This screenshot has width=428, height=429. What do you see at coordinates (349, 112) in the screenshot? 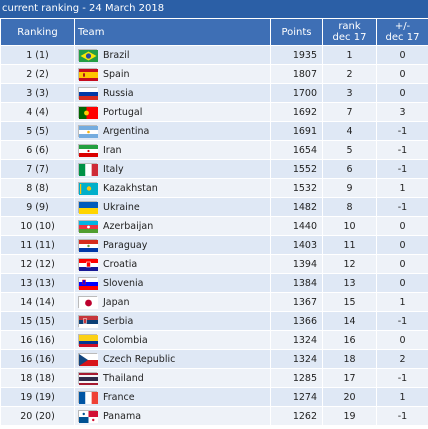
I see `cell-rank-dec17: 7` at bounding box center [349, 112].